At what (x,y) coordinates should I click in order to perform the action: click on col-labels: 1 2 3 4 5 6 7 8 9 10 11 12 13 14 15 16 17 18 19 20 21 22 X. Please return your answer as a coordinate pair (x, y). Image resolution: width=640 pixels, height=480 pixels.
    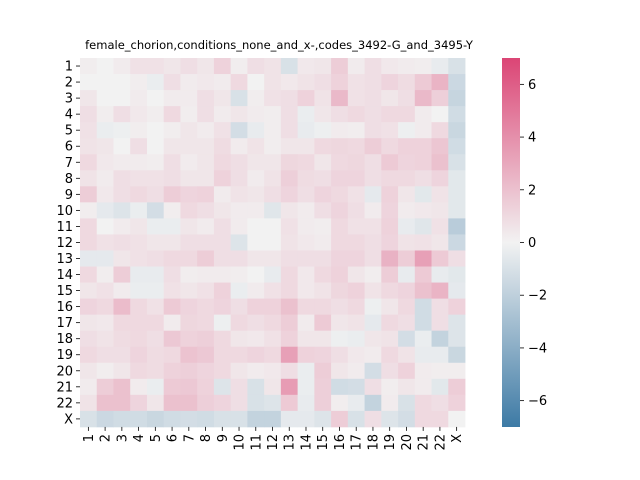
    Looking at the image, I should click on (273, 438).